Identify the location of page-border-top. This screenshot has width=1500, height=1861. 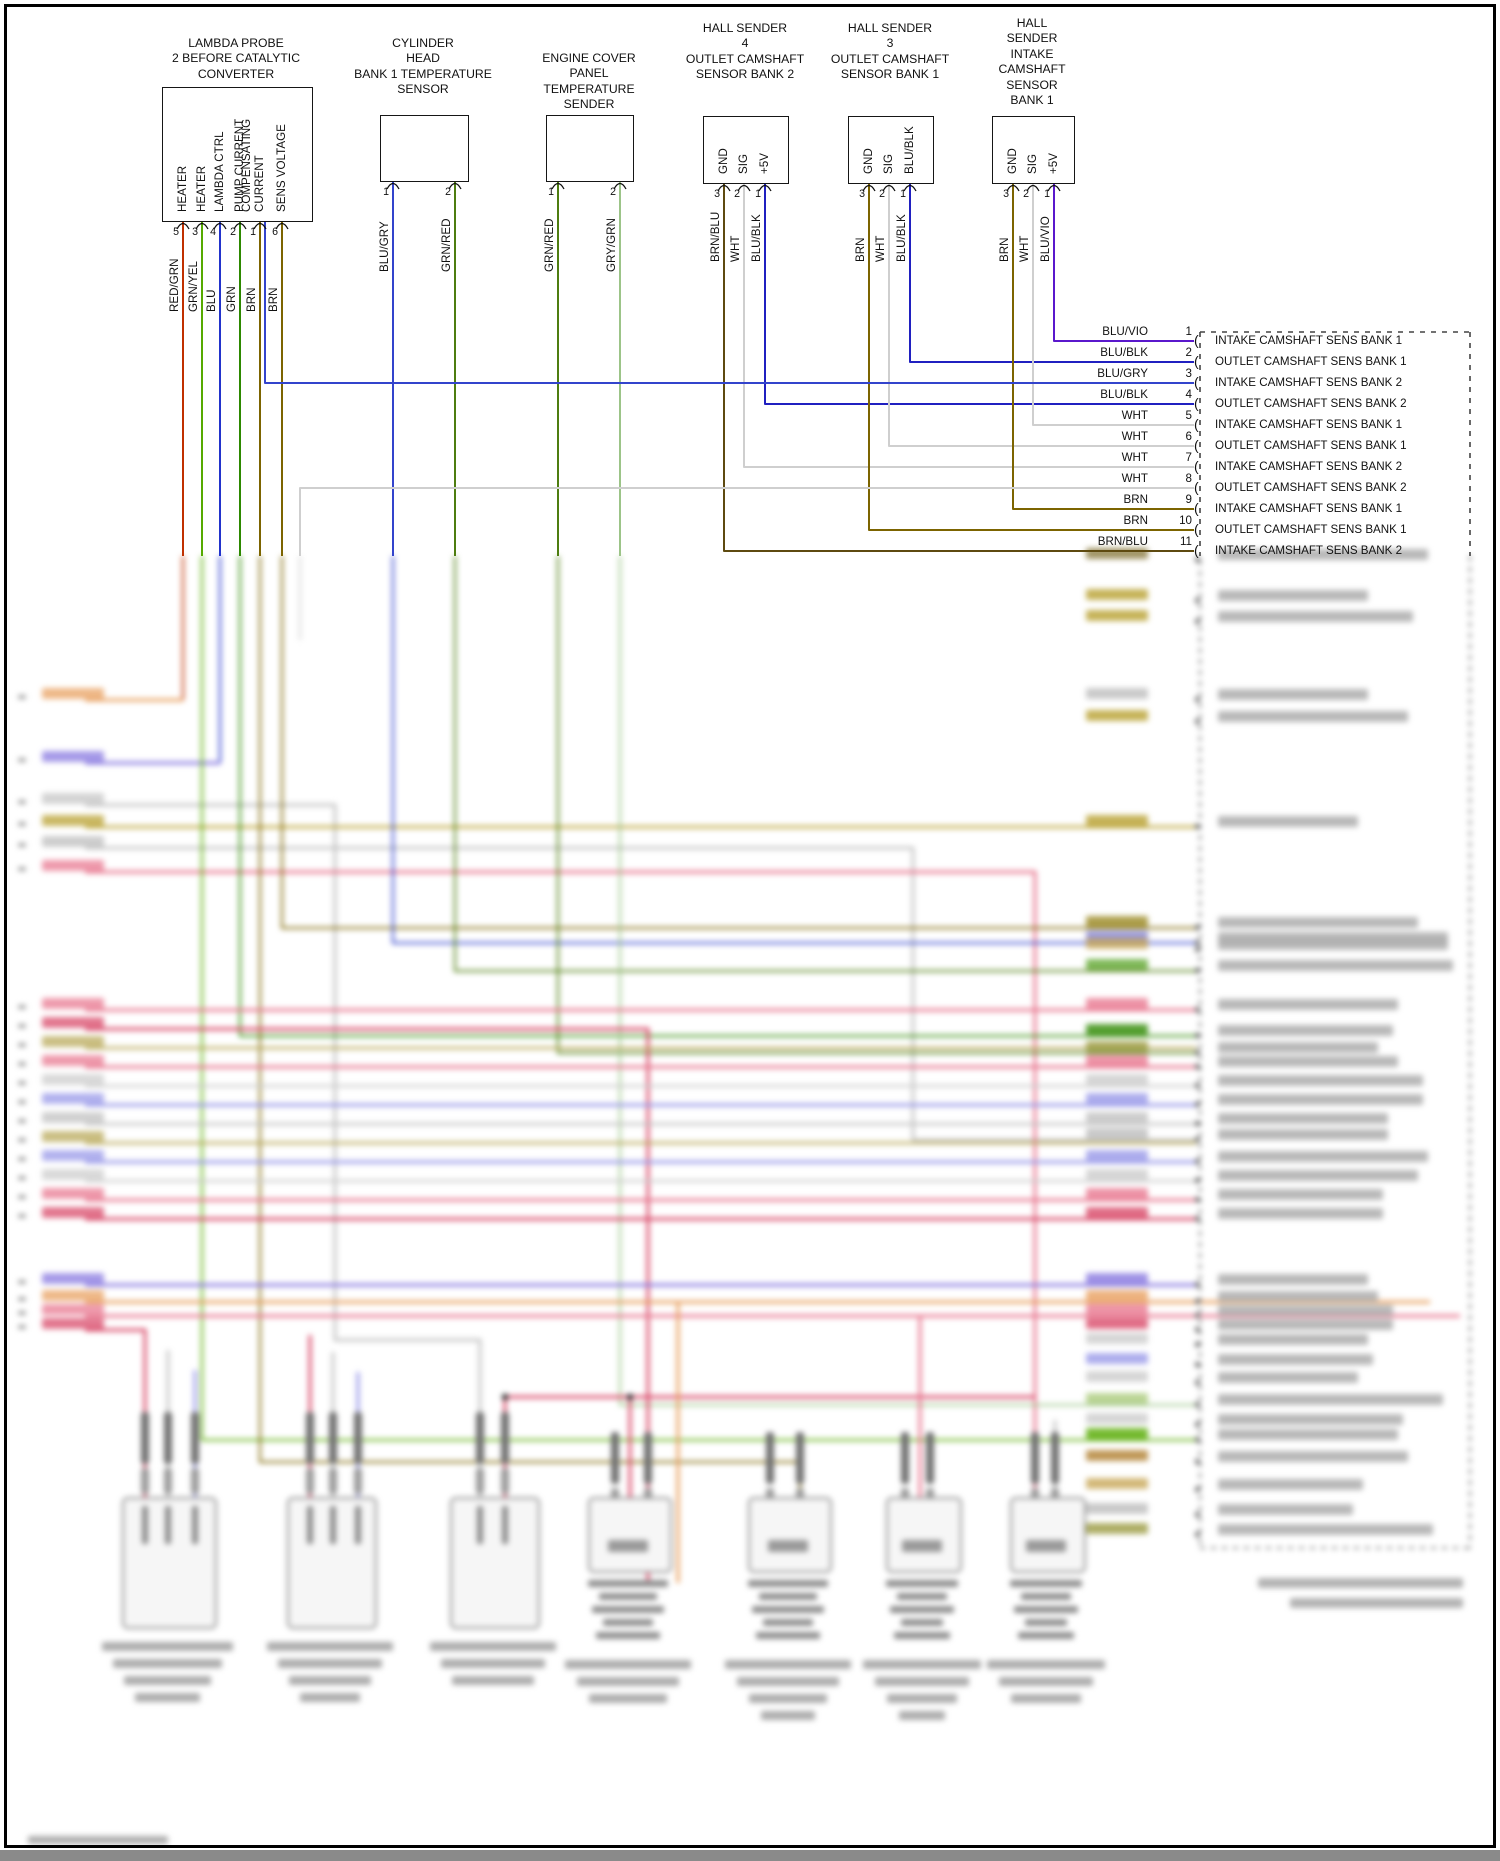
(750, 5).